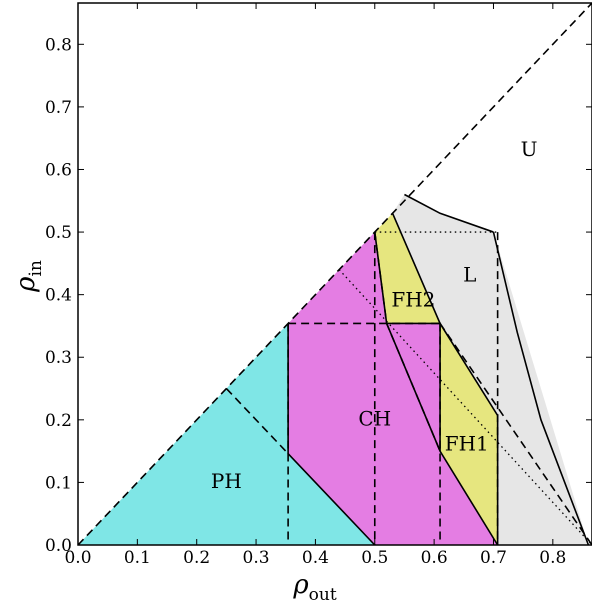 This screenshot has height=601, width=592. What do you see at coordinates (58, 296) in the screenshot?
I see `y-tick-label: 0.4` at bounding box center [58, 296].